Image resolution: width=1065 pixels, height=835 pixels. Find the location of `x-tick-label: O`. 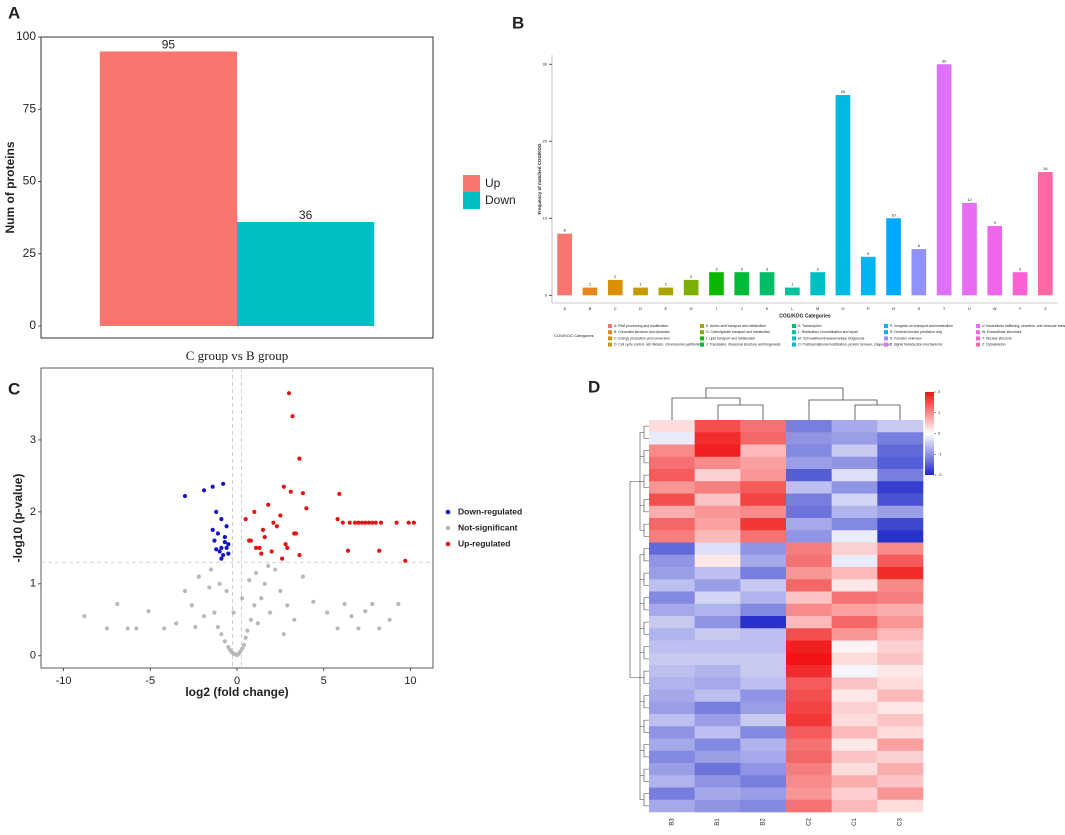

x-tick-label: O is located at coordinates (842, 308).